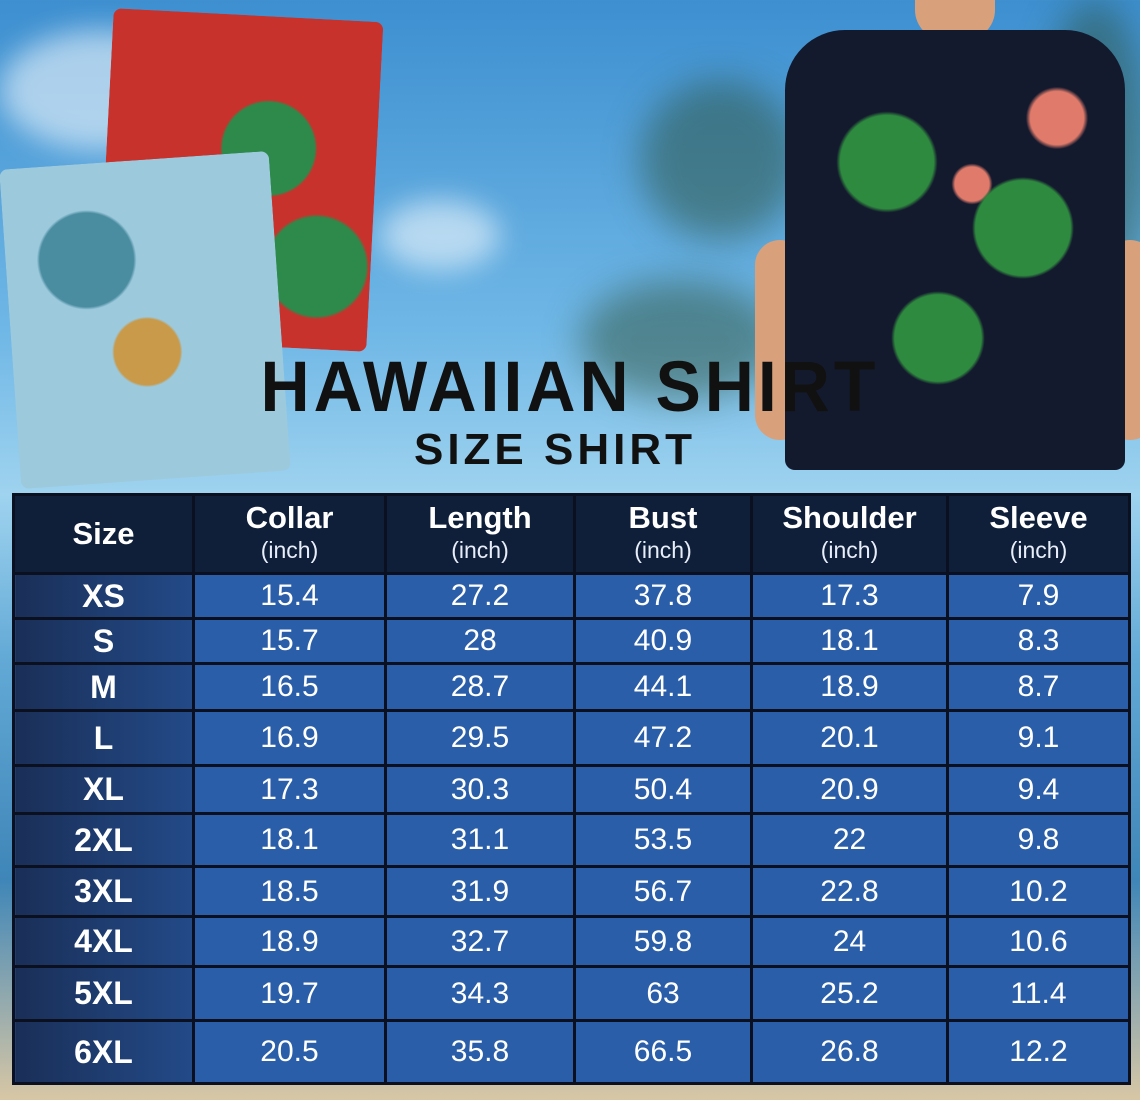 This screenshot has height=1100, width=1140. I want to click on column-header-shoulder: Shoulder (inch), so click(849, 534).